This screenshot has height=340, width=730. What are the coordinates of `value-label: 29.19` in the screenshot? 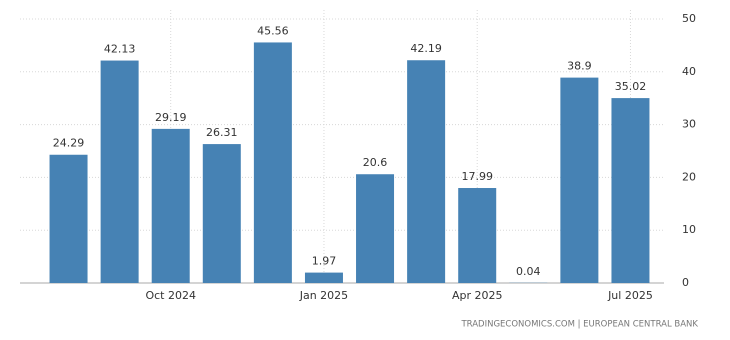 It's located at (171, 117).